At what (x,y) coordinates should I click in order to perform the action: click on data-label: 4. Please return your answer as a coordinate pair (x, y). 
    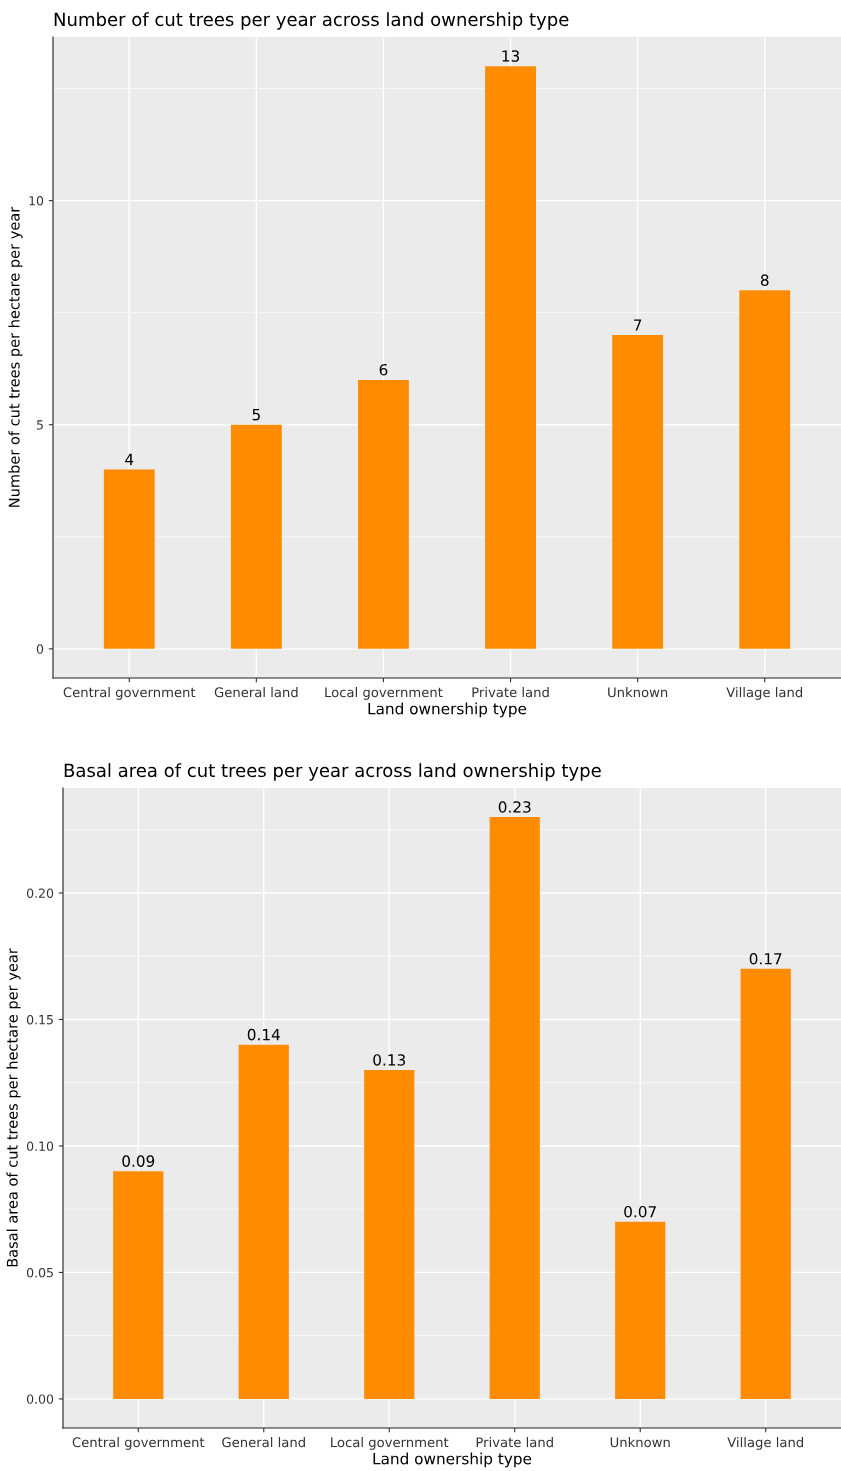
    Looking at the image, I should click on (129, 459).